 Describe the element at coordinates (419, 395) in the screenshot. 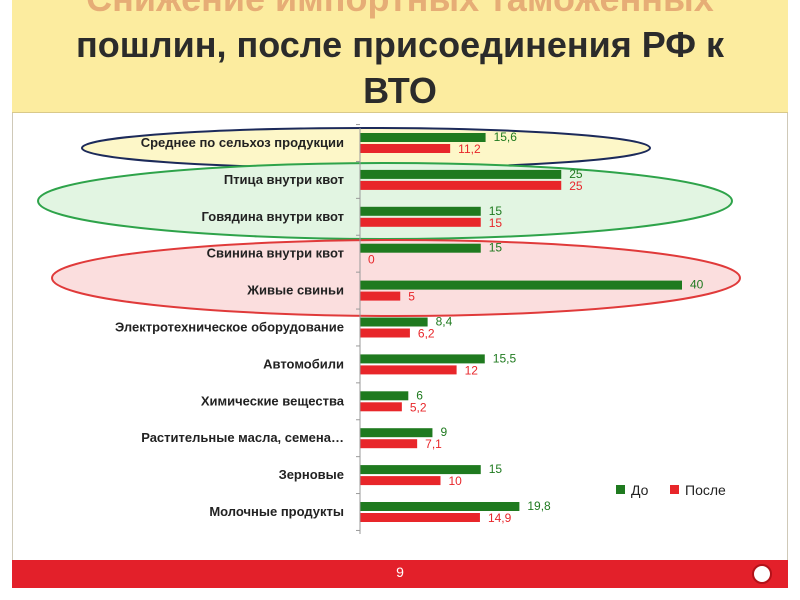

I see `data-label-before: 6` at that location.